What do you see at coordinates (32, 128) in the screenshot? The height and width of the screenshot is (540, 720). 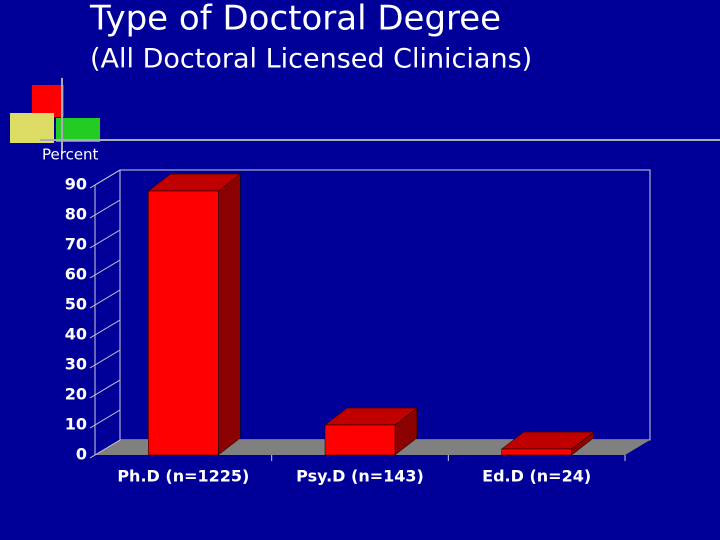 I see `deco-yellow` at bounding box center [32, 128].